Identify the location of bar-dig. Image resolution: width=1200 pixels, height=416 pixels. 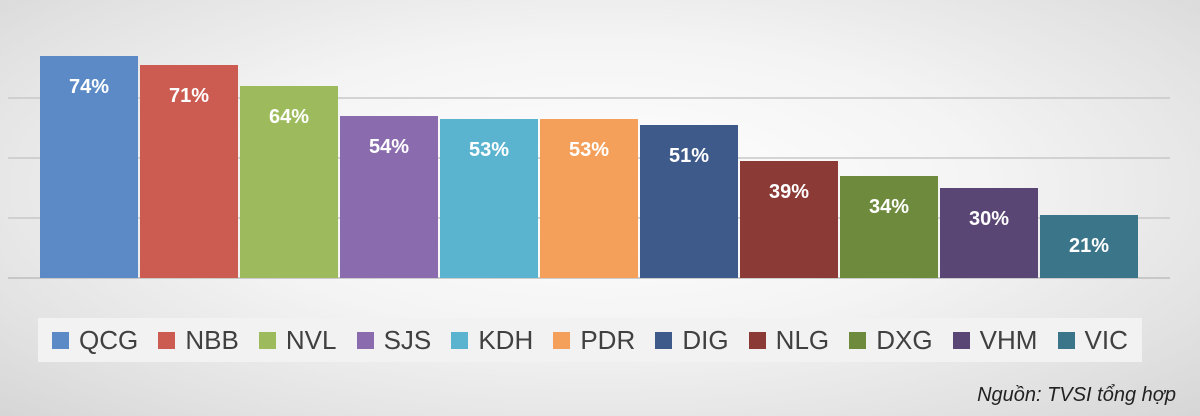
(689, 201).